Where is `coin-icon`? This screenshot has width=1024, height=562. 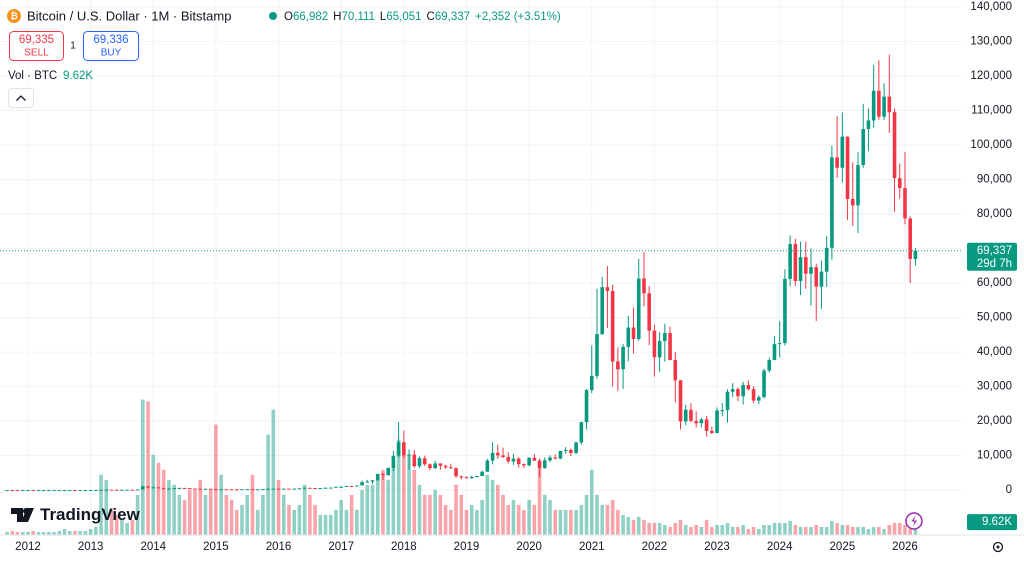
coin-icon is located at coordinates (14, 16).